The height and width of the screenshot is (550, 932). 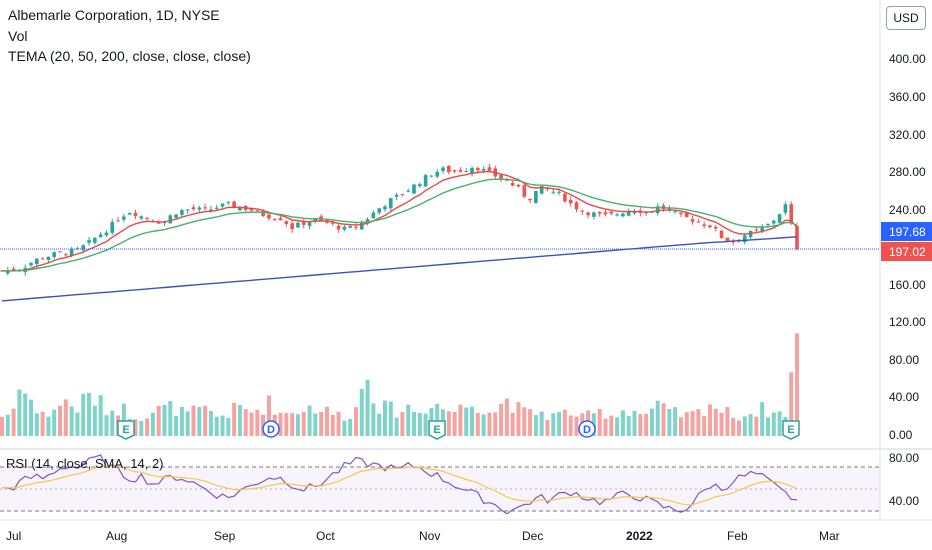 I want to click on time-tick: Oct, so click(x=325, y=536).